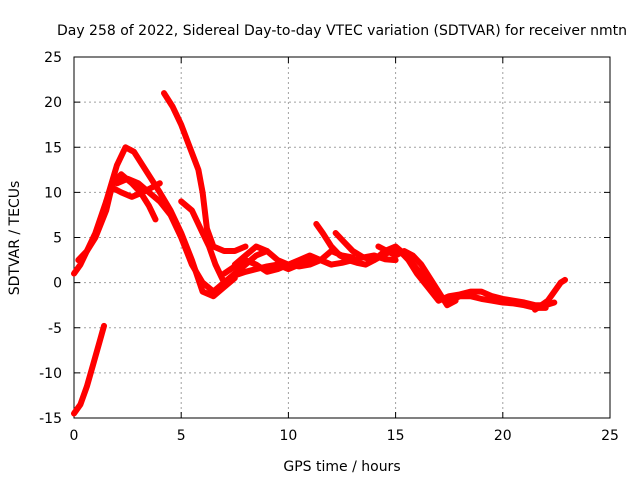 The height and width of the screenshot is (480, 640). I want to click on x-axis-label: GPS time / hours, so click(341, 467).